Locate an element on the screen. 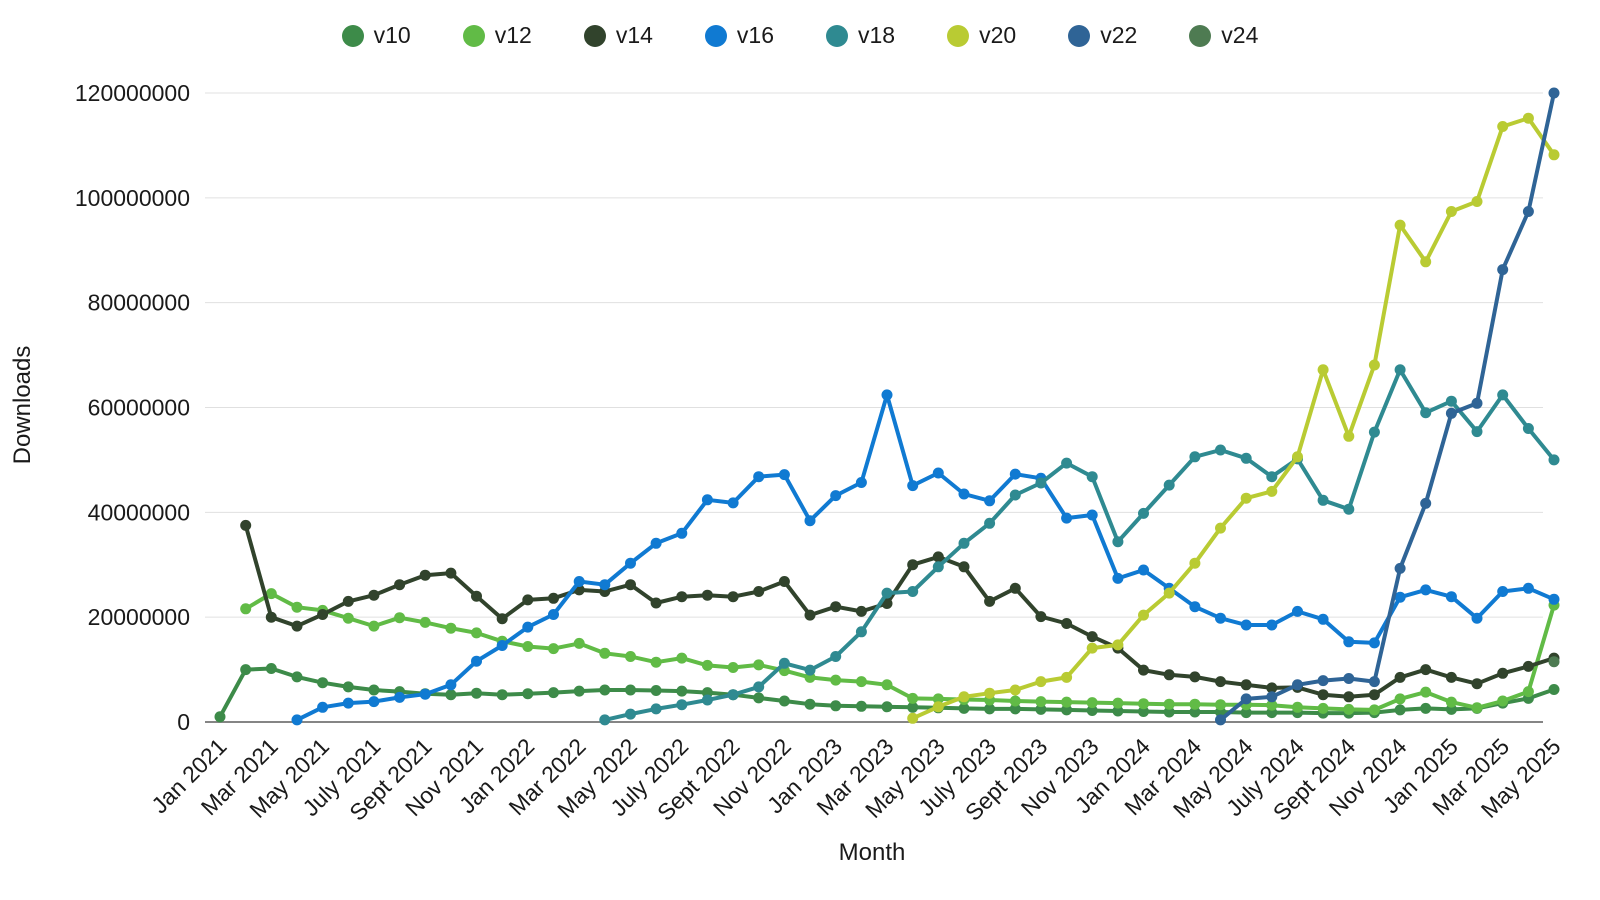 This screenshot has height=900, width=1600. legend-item-v12: v12 is located at coordinates (497, 35).